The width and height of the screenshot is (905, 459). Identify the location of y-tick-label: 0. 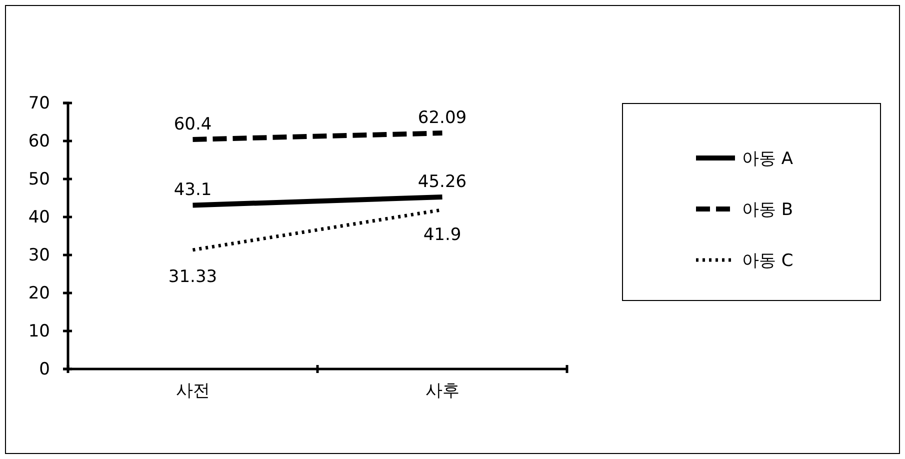
(44, 369).